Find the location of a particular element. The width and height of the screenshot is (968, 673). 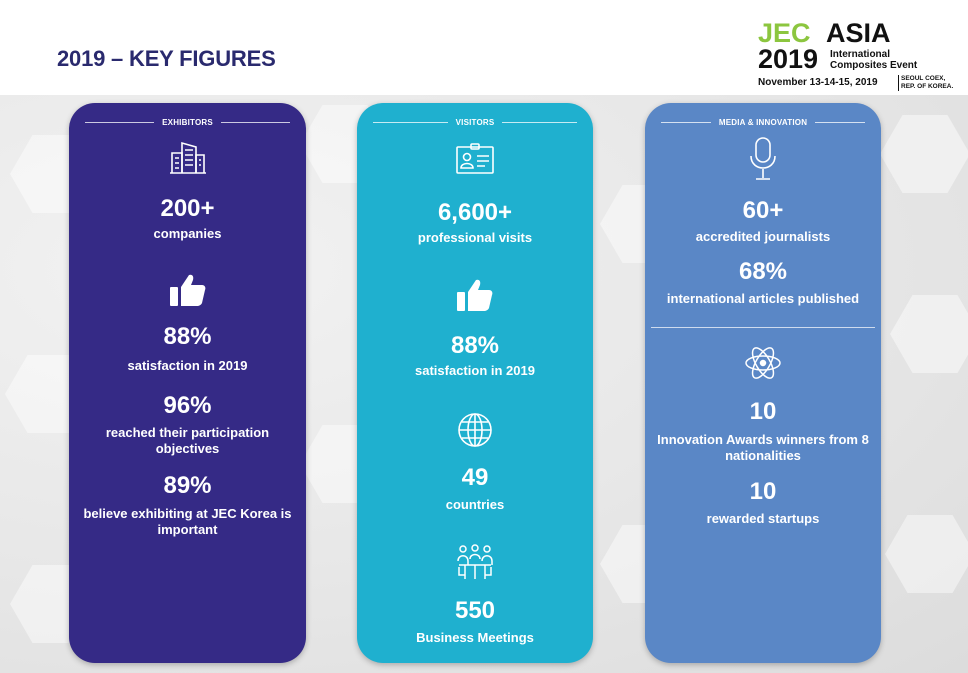

visits-text: professional visits is located at coordinates (475, 237).